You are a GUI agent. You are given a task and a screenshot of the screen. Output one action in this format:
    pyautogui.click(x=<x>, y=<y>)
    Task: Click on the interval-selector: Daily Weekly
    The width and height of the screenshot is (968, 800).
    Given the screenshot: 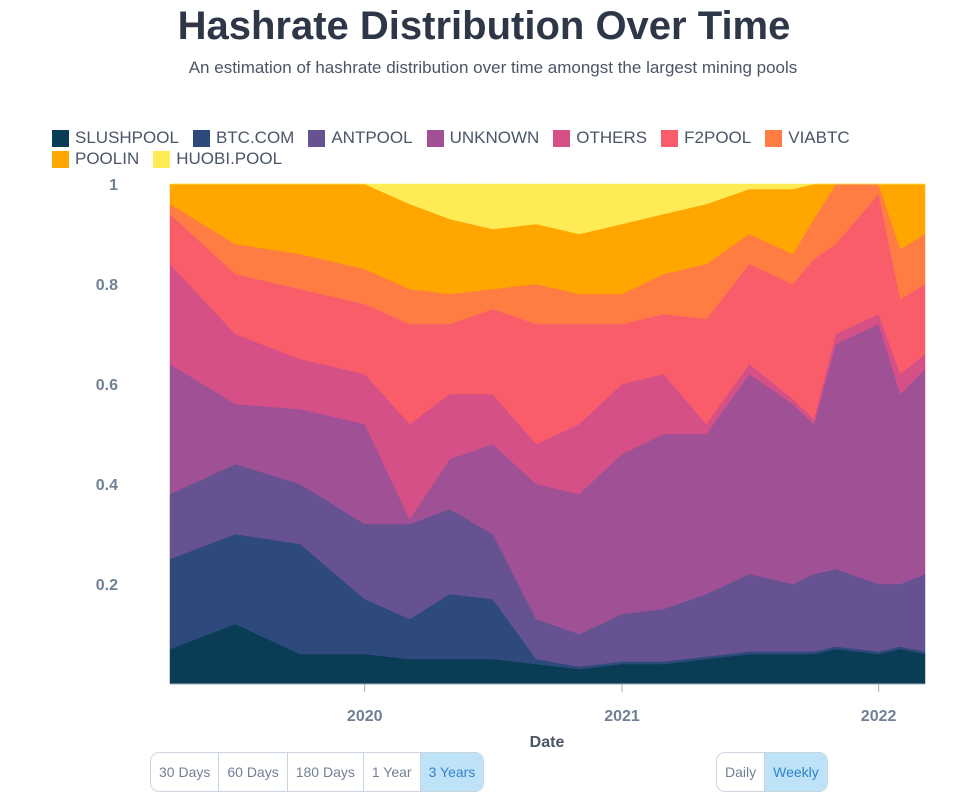 What is the action you would take?
    pyautogui.click(x=772, y=772)
    